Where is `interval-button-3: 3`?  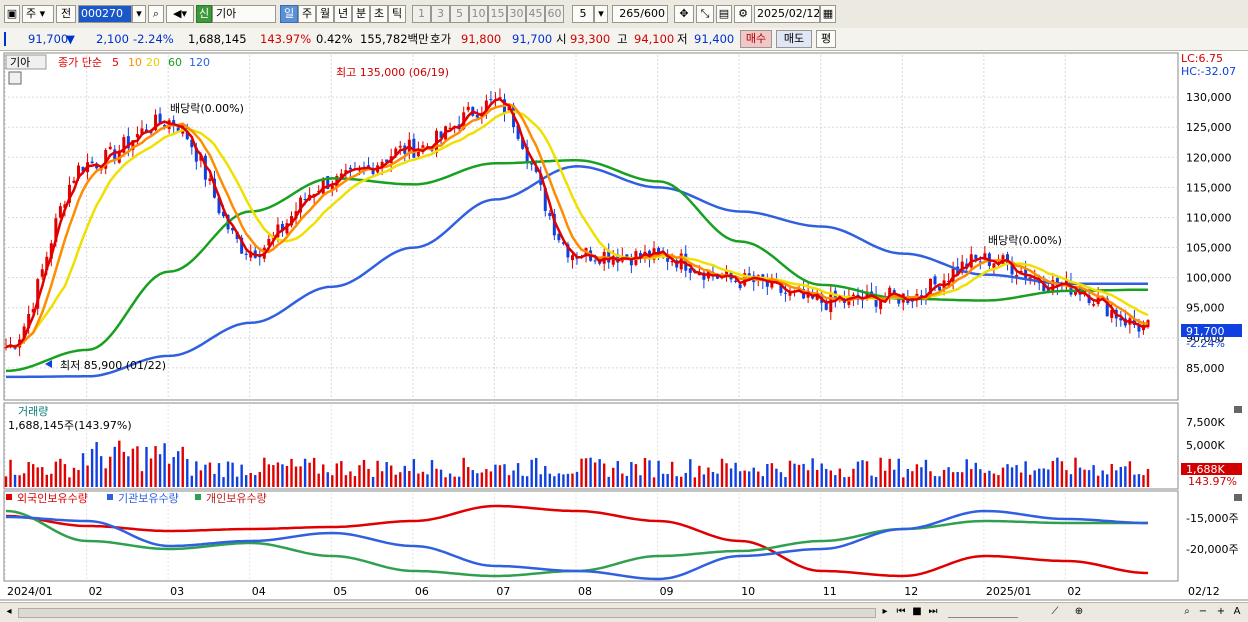 interval-button-3: 3 is located at coordinates (440, 14).